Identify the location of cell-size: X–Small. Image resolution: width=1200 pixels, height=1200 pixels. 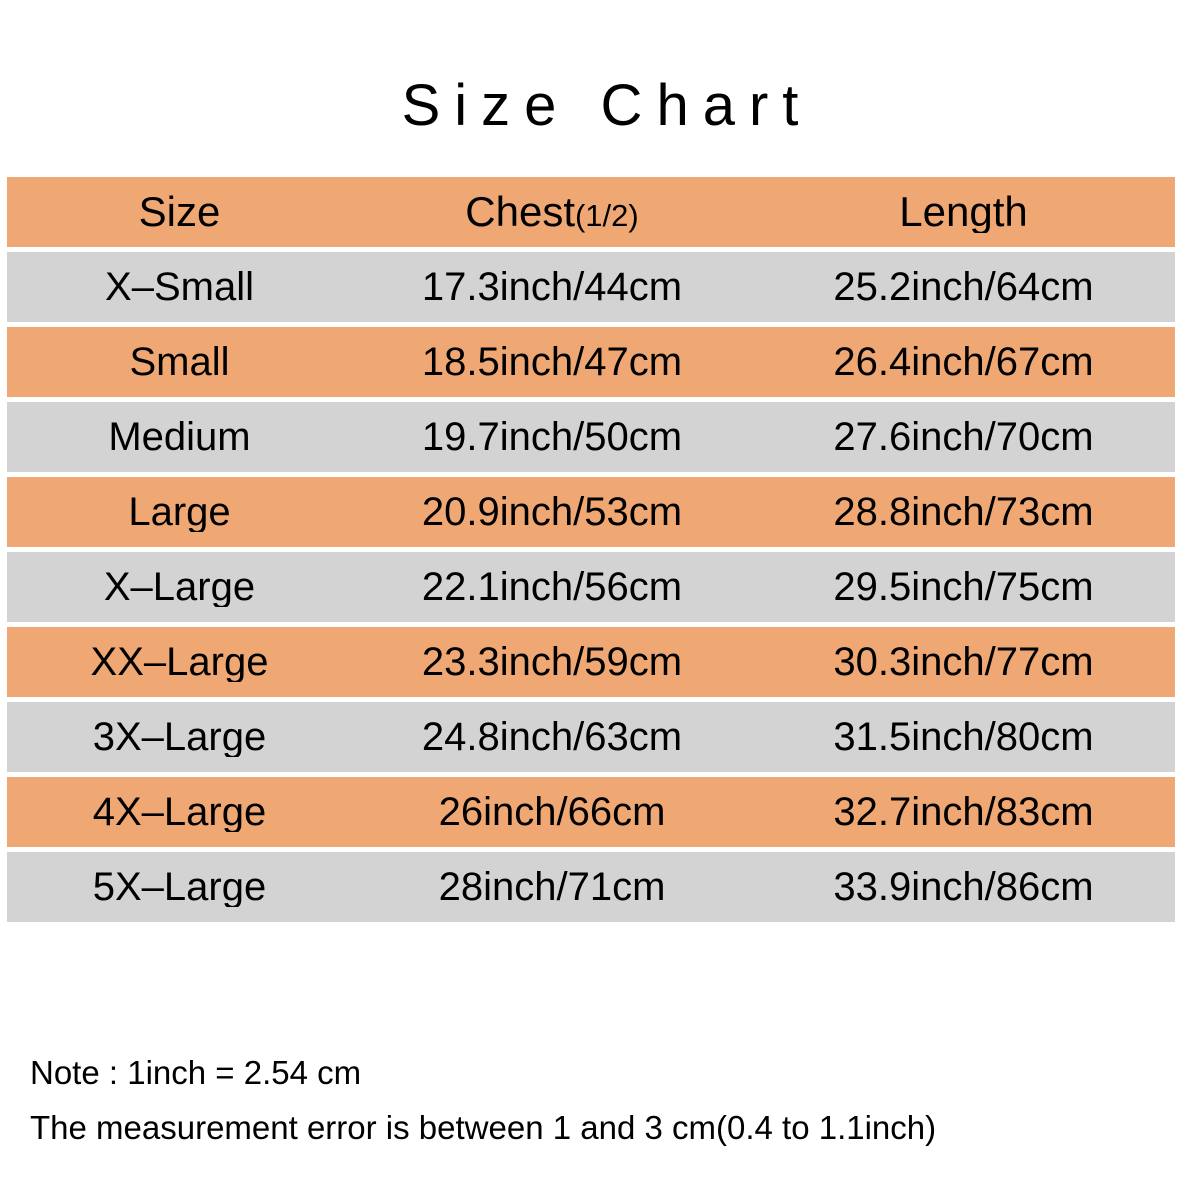
(179, 287).